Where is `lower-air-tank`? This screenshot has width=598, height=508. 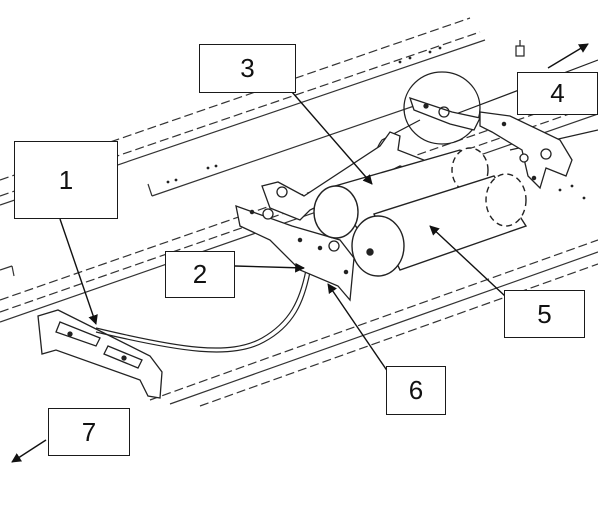
lower-air-tank is located at coordinates (439, 225).